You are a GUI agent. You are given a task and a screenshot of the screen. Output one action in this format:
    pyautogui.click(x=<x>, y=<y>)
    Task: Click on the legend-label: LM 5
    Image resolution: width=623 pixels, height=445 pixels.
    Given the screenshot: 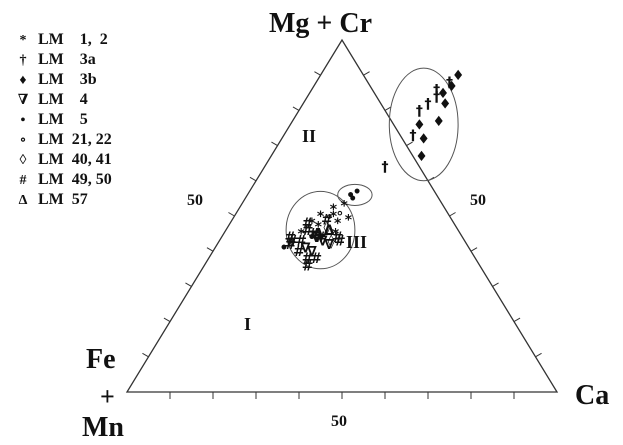 What is the action you would take?
    pyautogui.click(x=63, y=119)
    